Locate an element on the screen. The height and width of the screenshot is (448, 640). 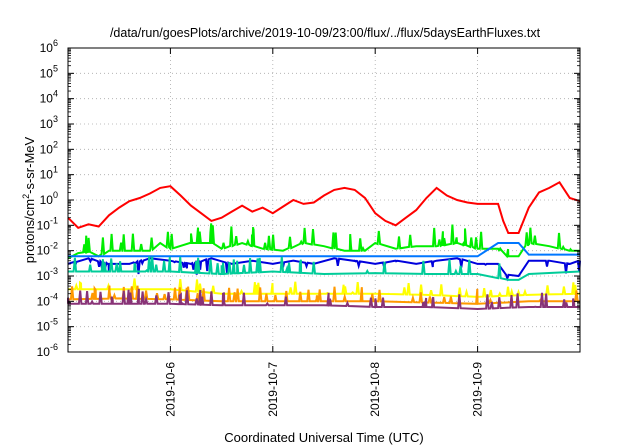
y-tick-label: 10⁴ is located at coordinates (49, 97).